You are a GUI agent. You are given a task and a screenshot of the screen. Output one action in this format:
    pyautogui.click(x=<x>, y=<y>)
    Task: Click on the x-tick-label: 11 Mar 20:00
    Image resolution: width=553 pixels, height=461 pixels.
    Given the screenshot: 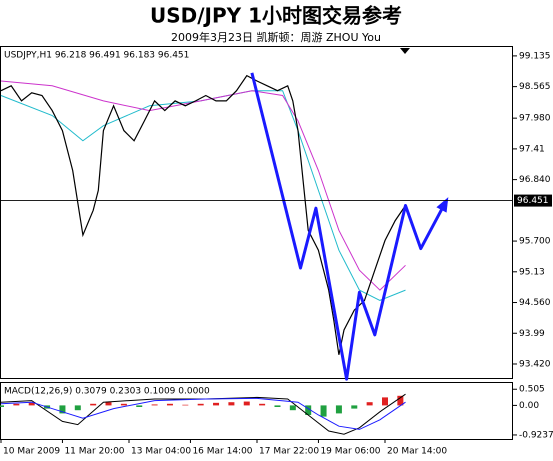 What is the action you would take?
    pyautogui.click(x=94, y=452)
    